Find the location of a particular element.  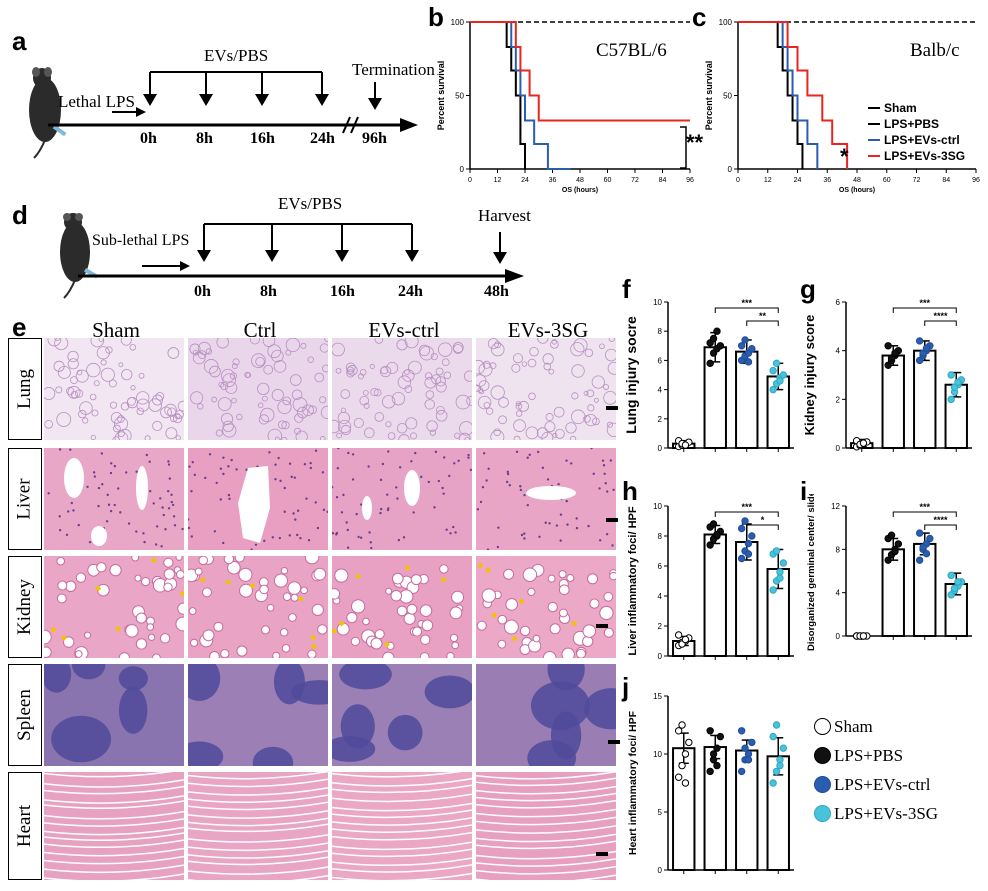

legend-label: LPS+PBS is located at coordinates (869, 755).